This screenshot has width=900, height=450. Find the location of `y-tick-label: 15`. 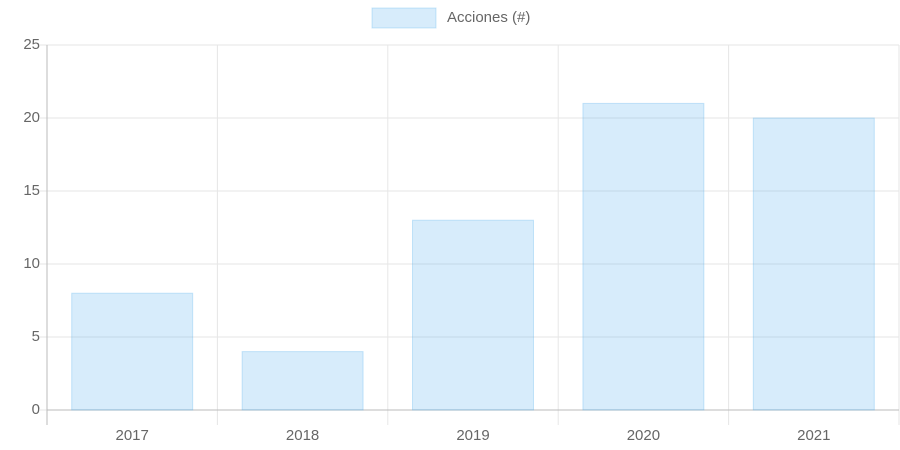

y-tick-label: 15 is located at coordinates (31, 190).